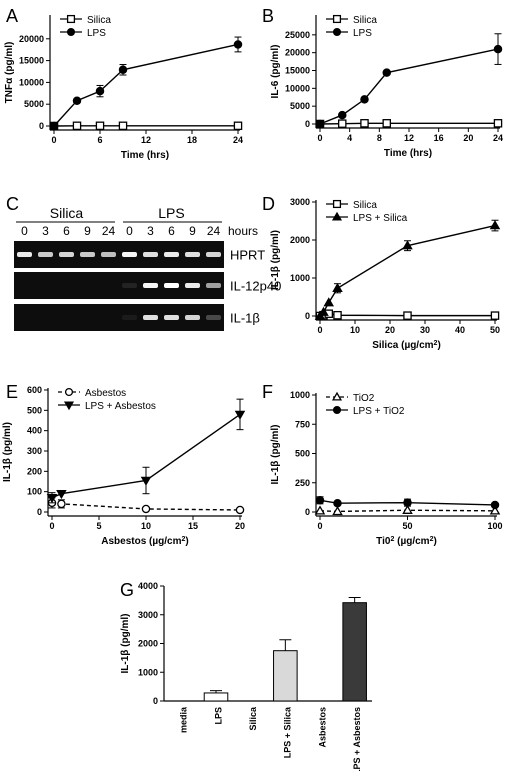  Describe the element at coordinates (98, 526) in the screenshot. I see `x-tick-label: 5` at that location.